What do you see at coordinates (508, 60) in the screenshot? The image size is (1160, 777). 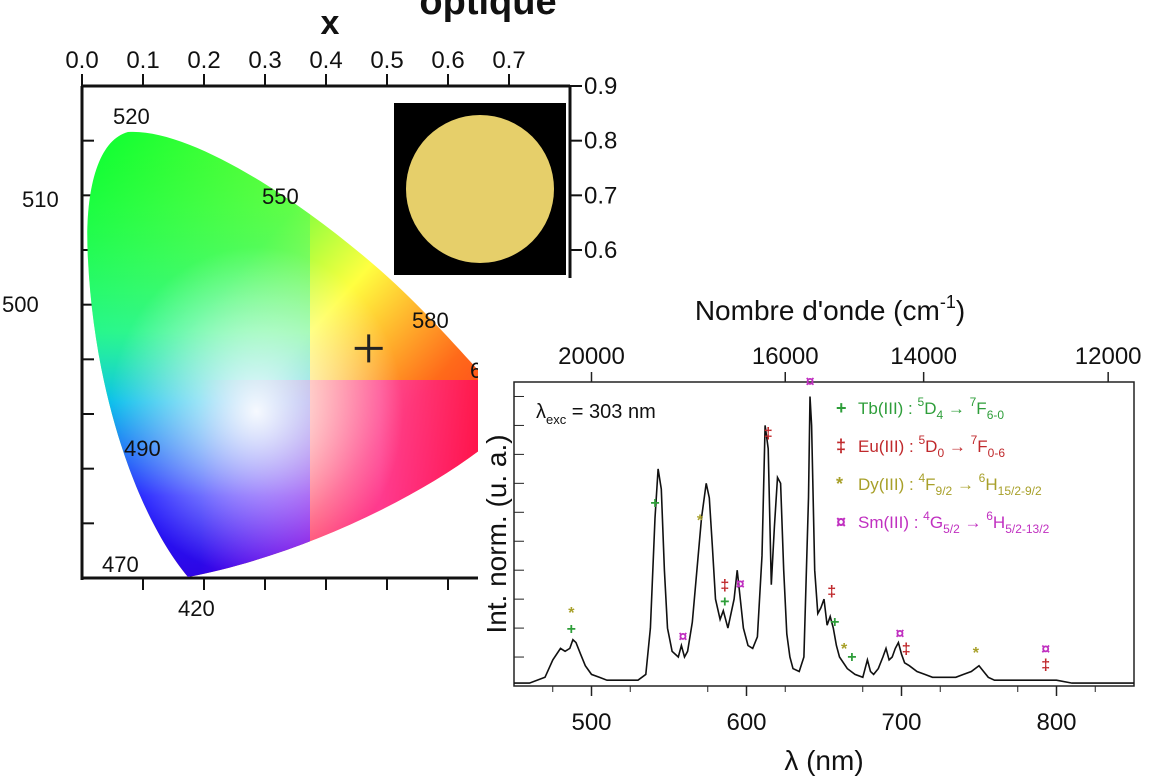 I see `cie-x-tick-label: 0.7` at bounding box center [508, 60].